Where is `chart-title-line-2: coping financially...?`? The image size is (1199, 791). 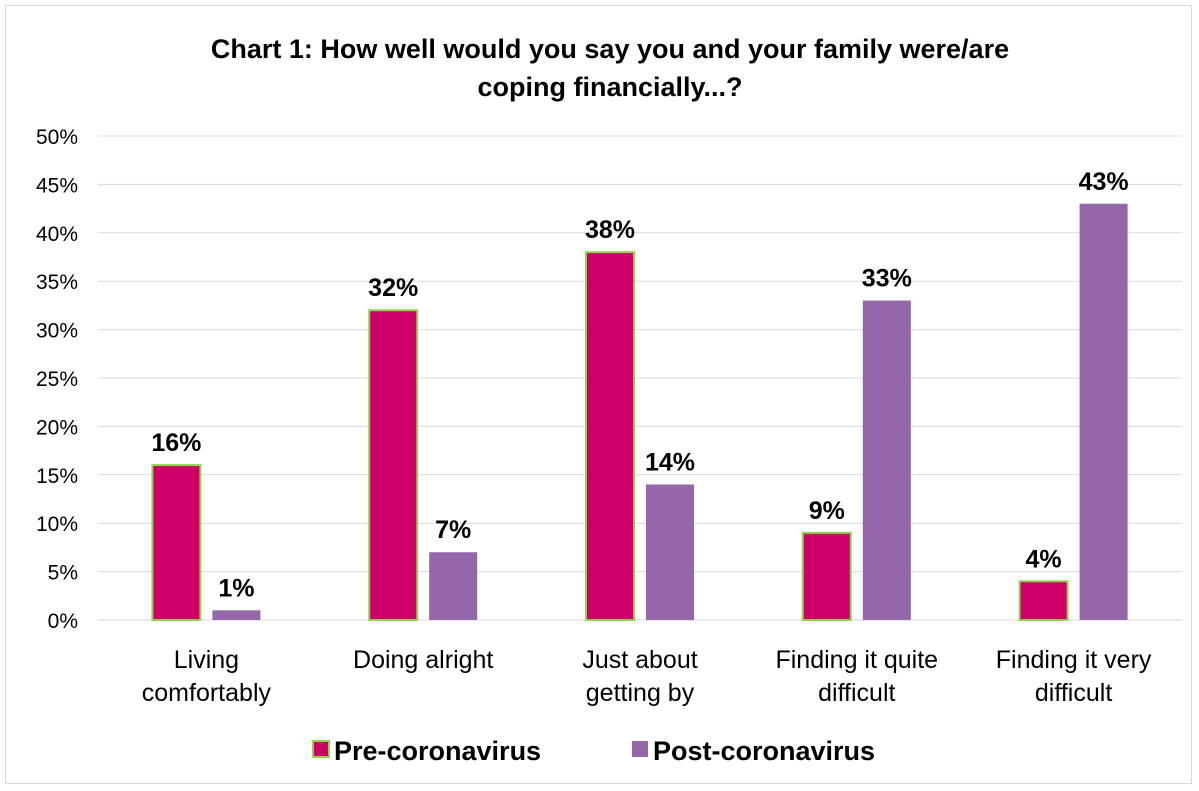 chart-title-line-2: coping financially...? is located at coordinates (609, 87).